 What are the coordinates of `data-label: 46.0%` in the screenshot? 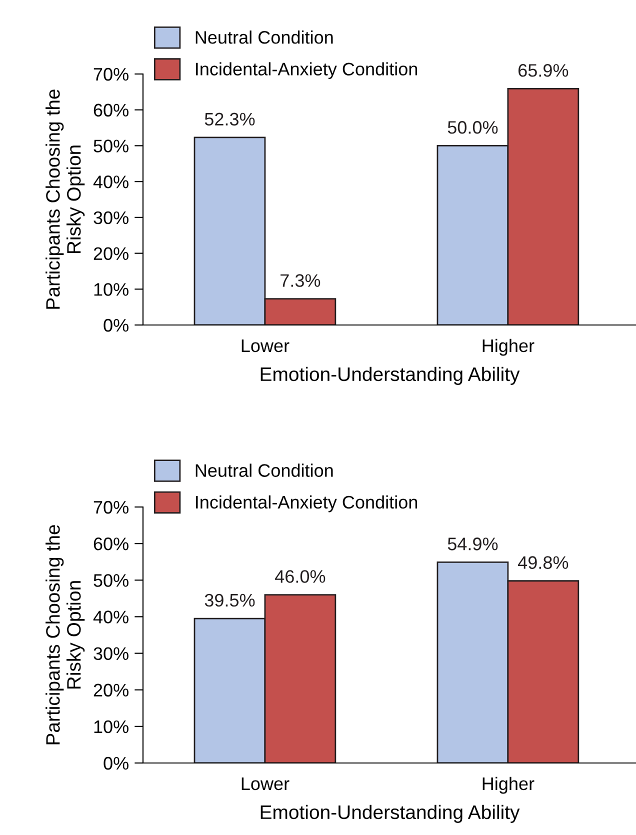 It's located at (300, 576).